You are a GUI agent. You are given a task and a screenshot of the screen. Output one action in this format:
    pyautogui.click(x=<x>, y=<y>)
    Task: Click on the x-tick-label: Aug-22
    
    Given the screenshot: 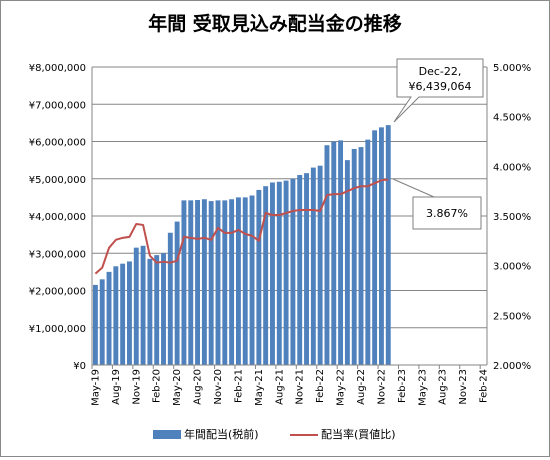 What is the action you would take?
    pyautogui.click(x=361, y=387)
    